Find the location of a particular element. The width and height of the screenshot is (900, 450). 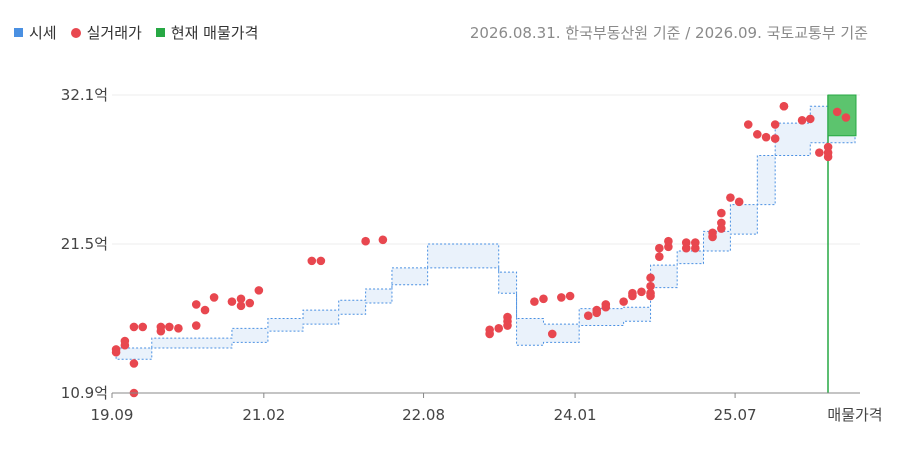

x-tick-label: 19.09 is located at coordinates (112, 415).